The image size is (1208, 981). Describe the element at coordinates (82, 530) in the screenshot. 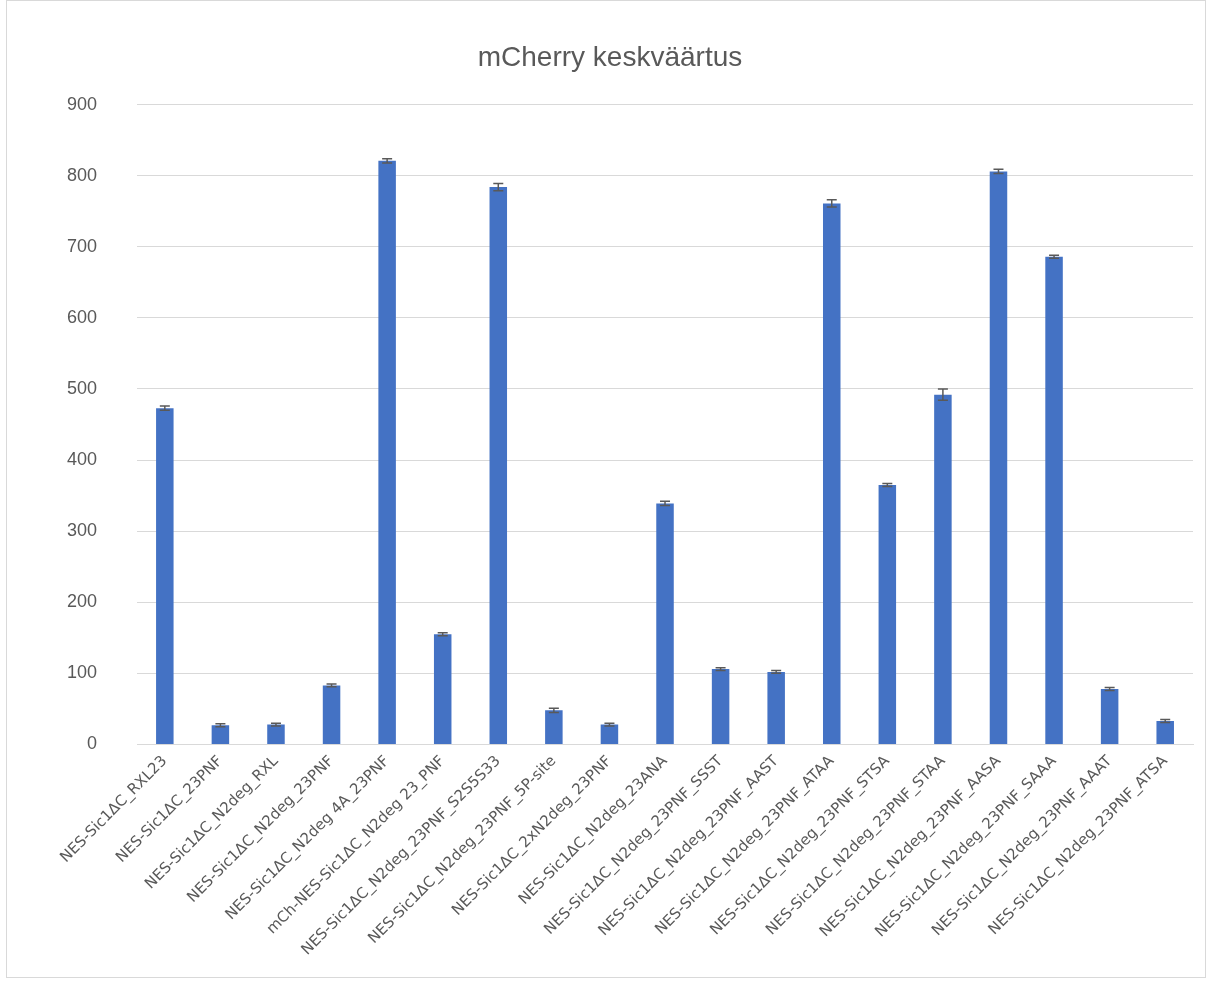

I see `y-tick-label: 300` at that location.